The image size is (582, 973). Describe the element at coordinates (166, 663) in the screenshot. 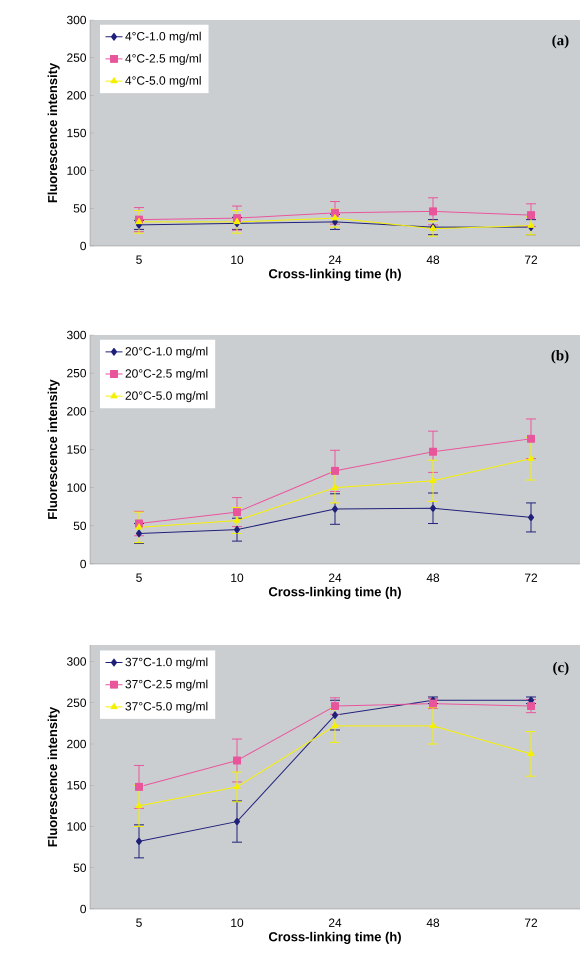

I see `legend-label: 37°C-1.0 mg/ml` at that location.